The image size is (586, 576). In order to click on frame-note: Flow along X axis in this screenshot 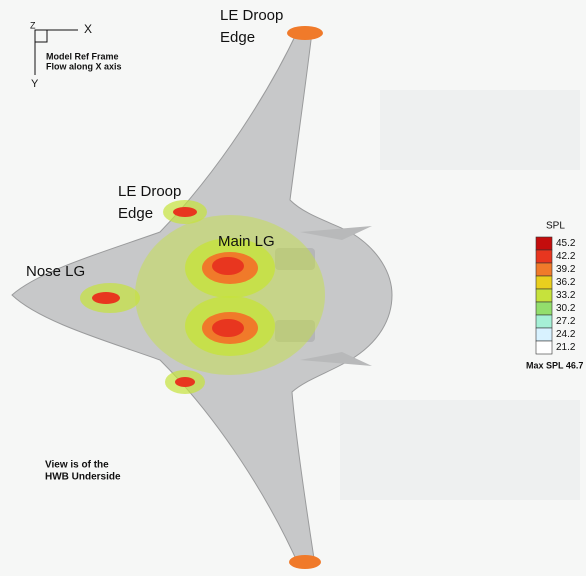, I will do `click(84, 66)`.